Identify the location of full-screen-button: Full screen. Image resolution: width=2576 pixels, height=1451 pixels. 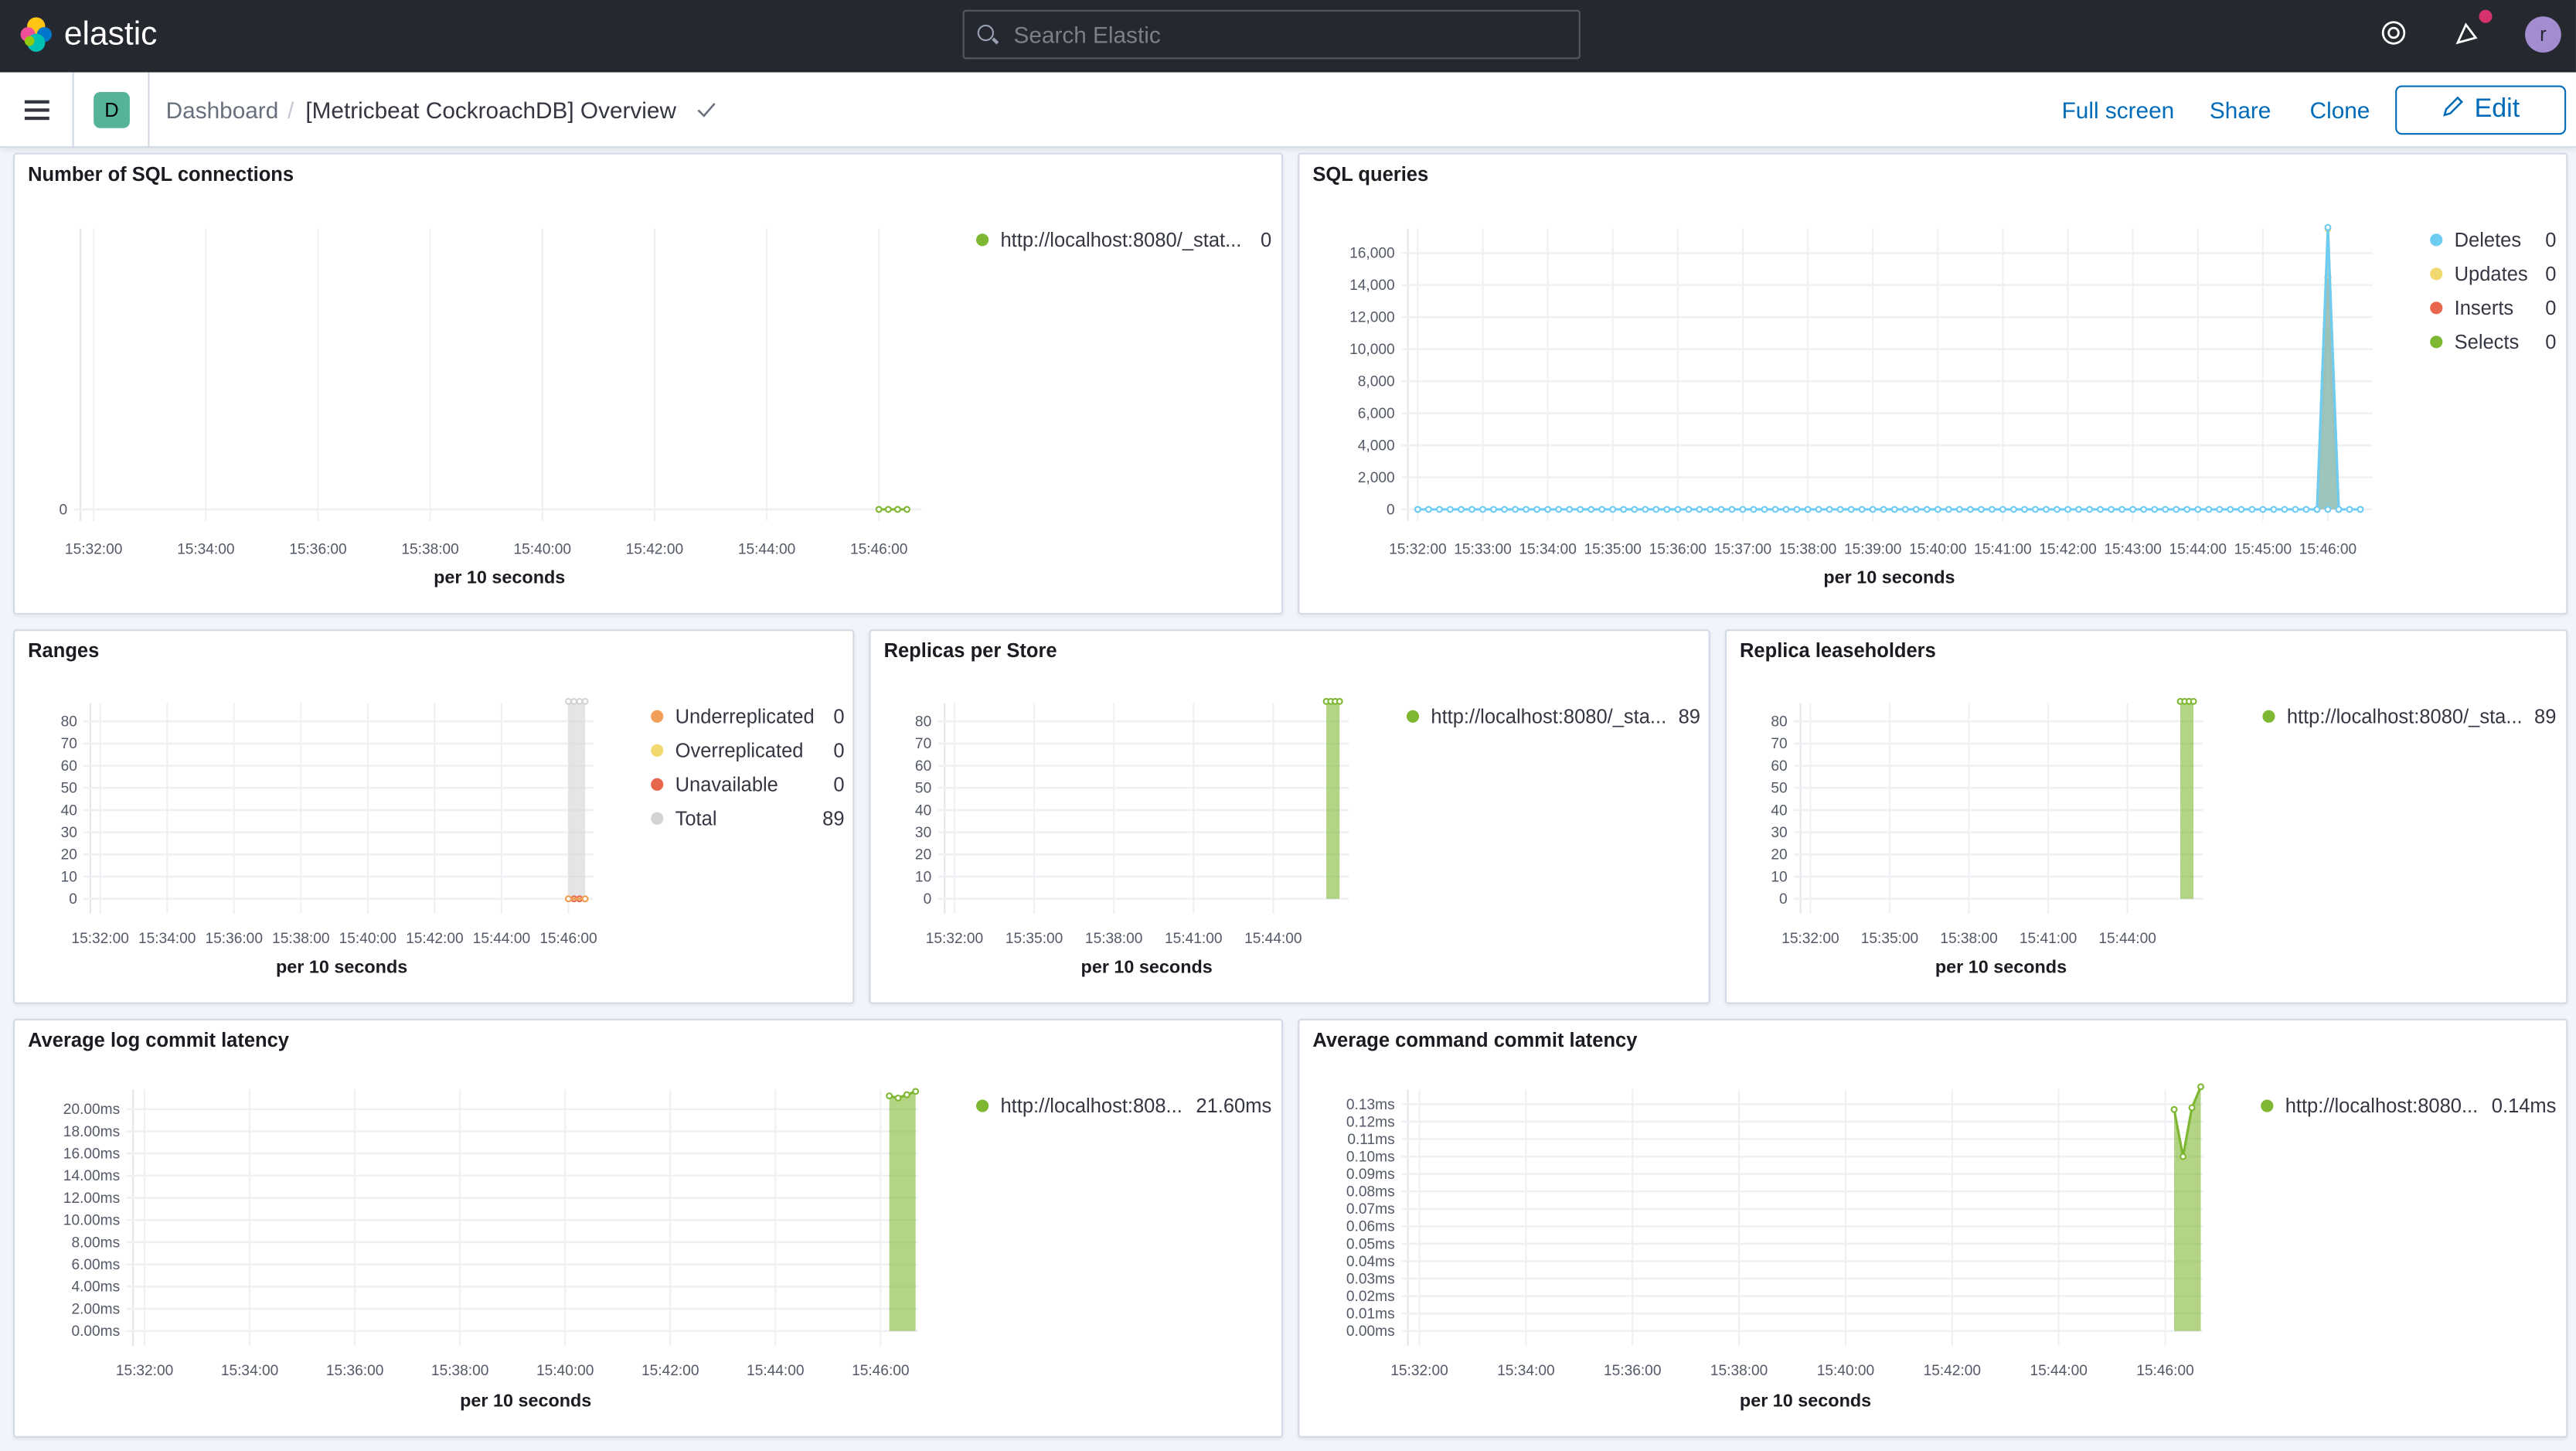
(2118, 111).